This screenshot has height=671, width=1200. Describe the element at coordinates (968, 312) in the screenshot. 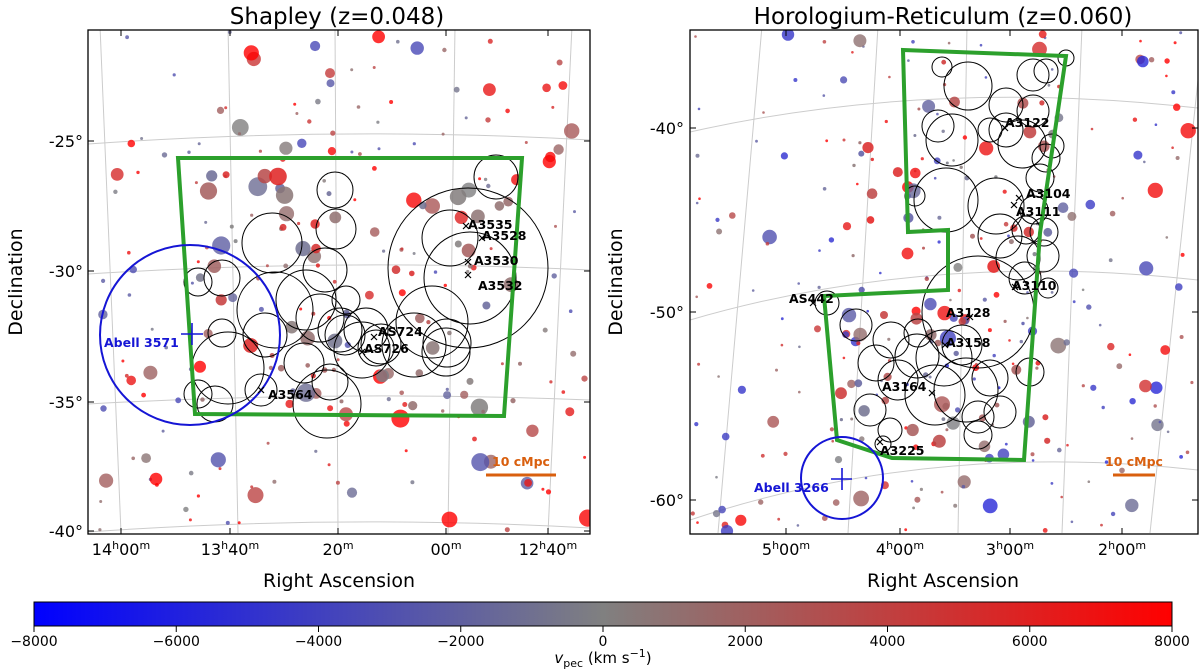

I see `cluster-label: A3128` at that location.